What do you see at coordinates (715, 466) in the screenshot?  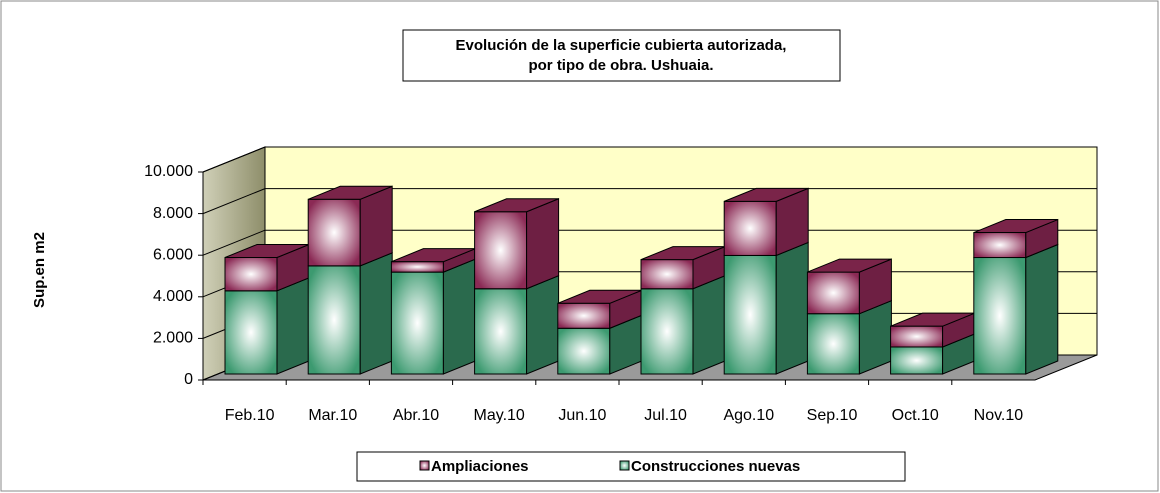 I see `legend-label: Construcciones nuevas` at bounding box center [715, 466].